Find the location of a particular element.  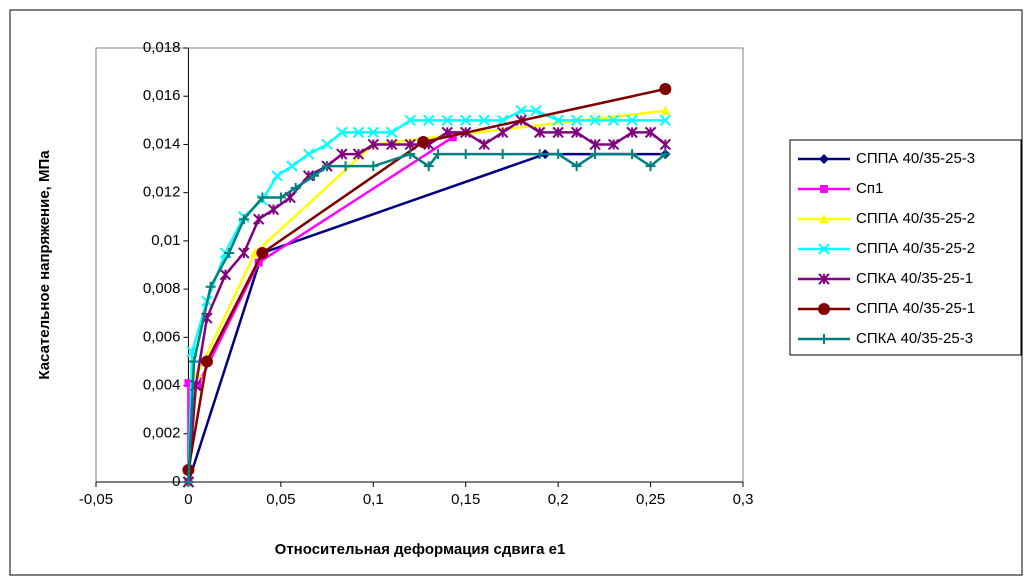

x-tick-label: 0,15 is located at coordinates (465, 499).